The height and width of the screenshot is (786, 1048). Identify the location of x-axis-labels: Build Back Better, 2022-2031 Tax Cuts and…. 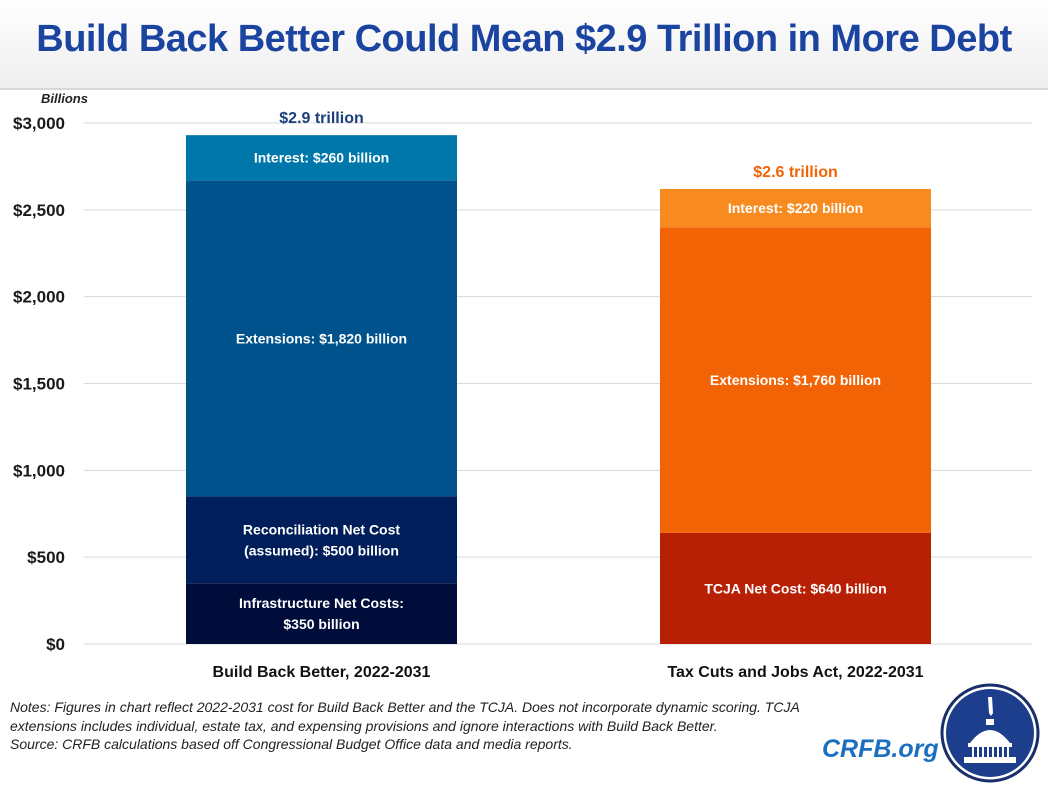
(568, 672).